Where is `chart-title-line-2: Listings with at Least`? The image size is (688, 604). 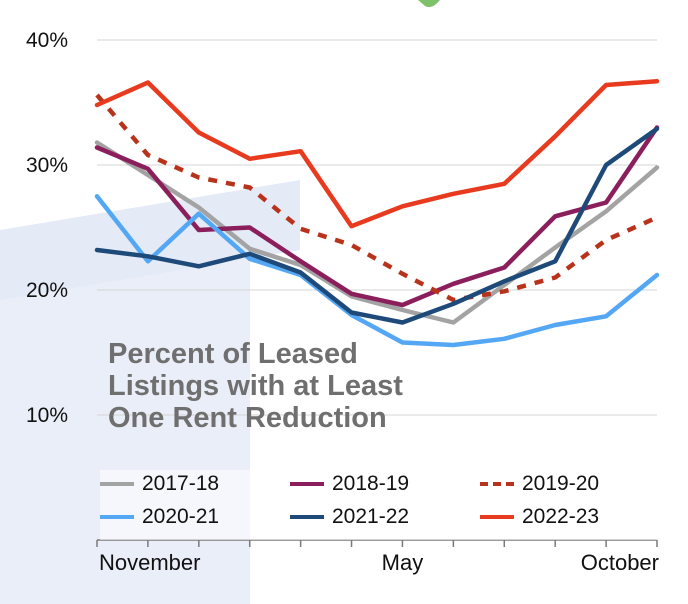
chart-title-line-2: Listings with at Least is located at coordinates (255, 386).